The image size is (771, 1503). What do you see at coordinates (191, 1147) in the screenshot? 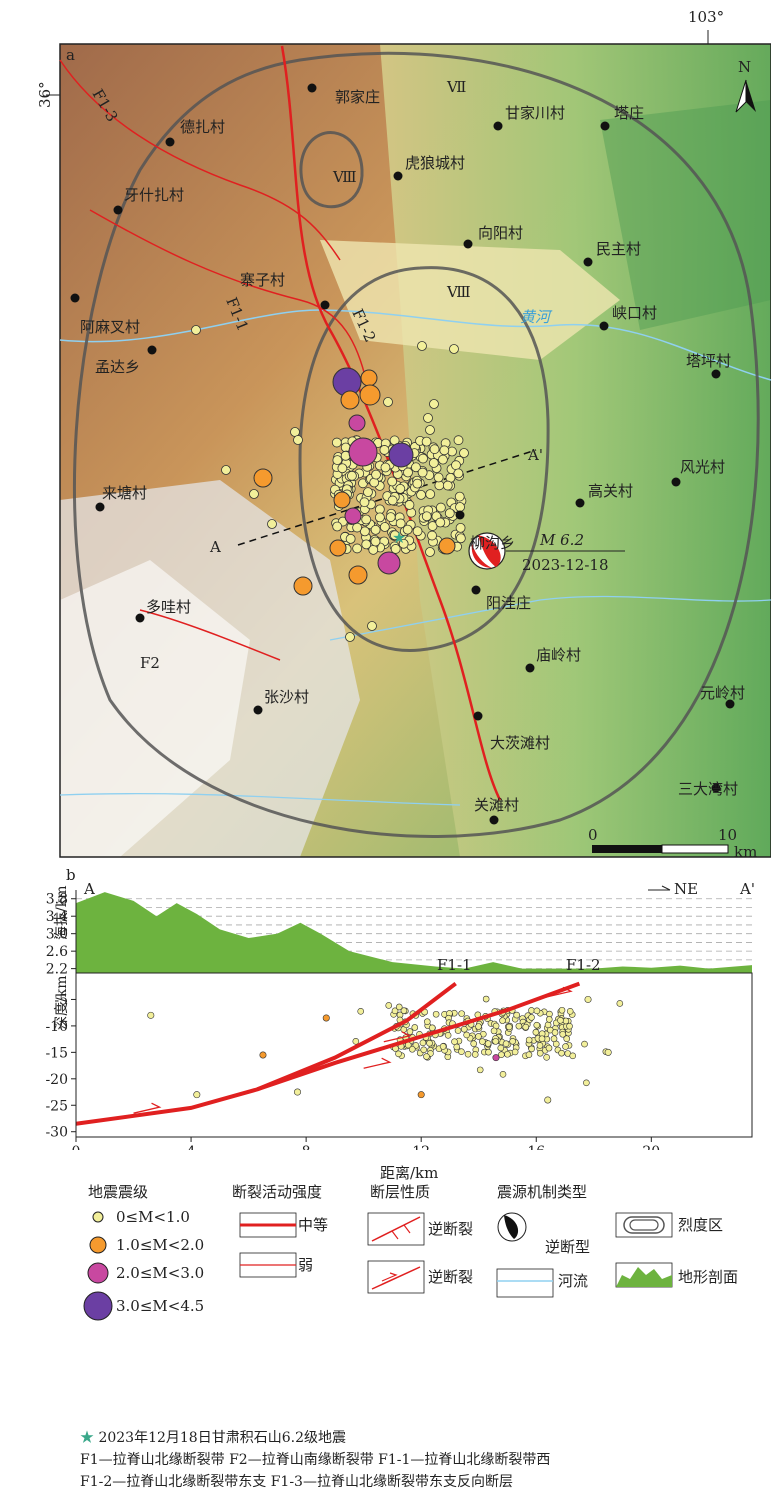
I see `distance-tick-label: 4` at bounding box center [191, 1147].